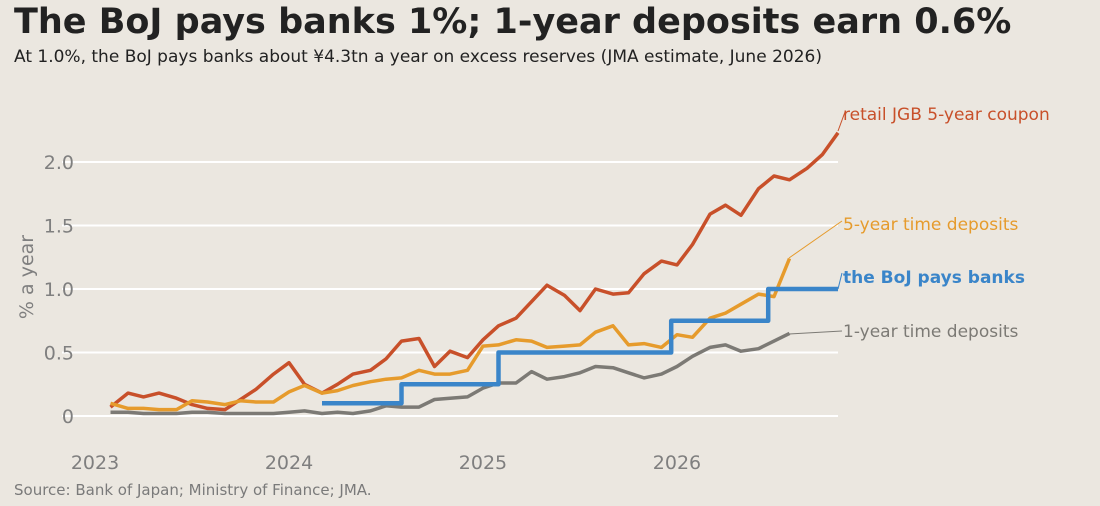  Describe the element at coordinates (68, 417) in the screenshot. I see `y-tick-label: 0` at that location.